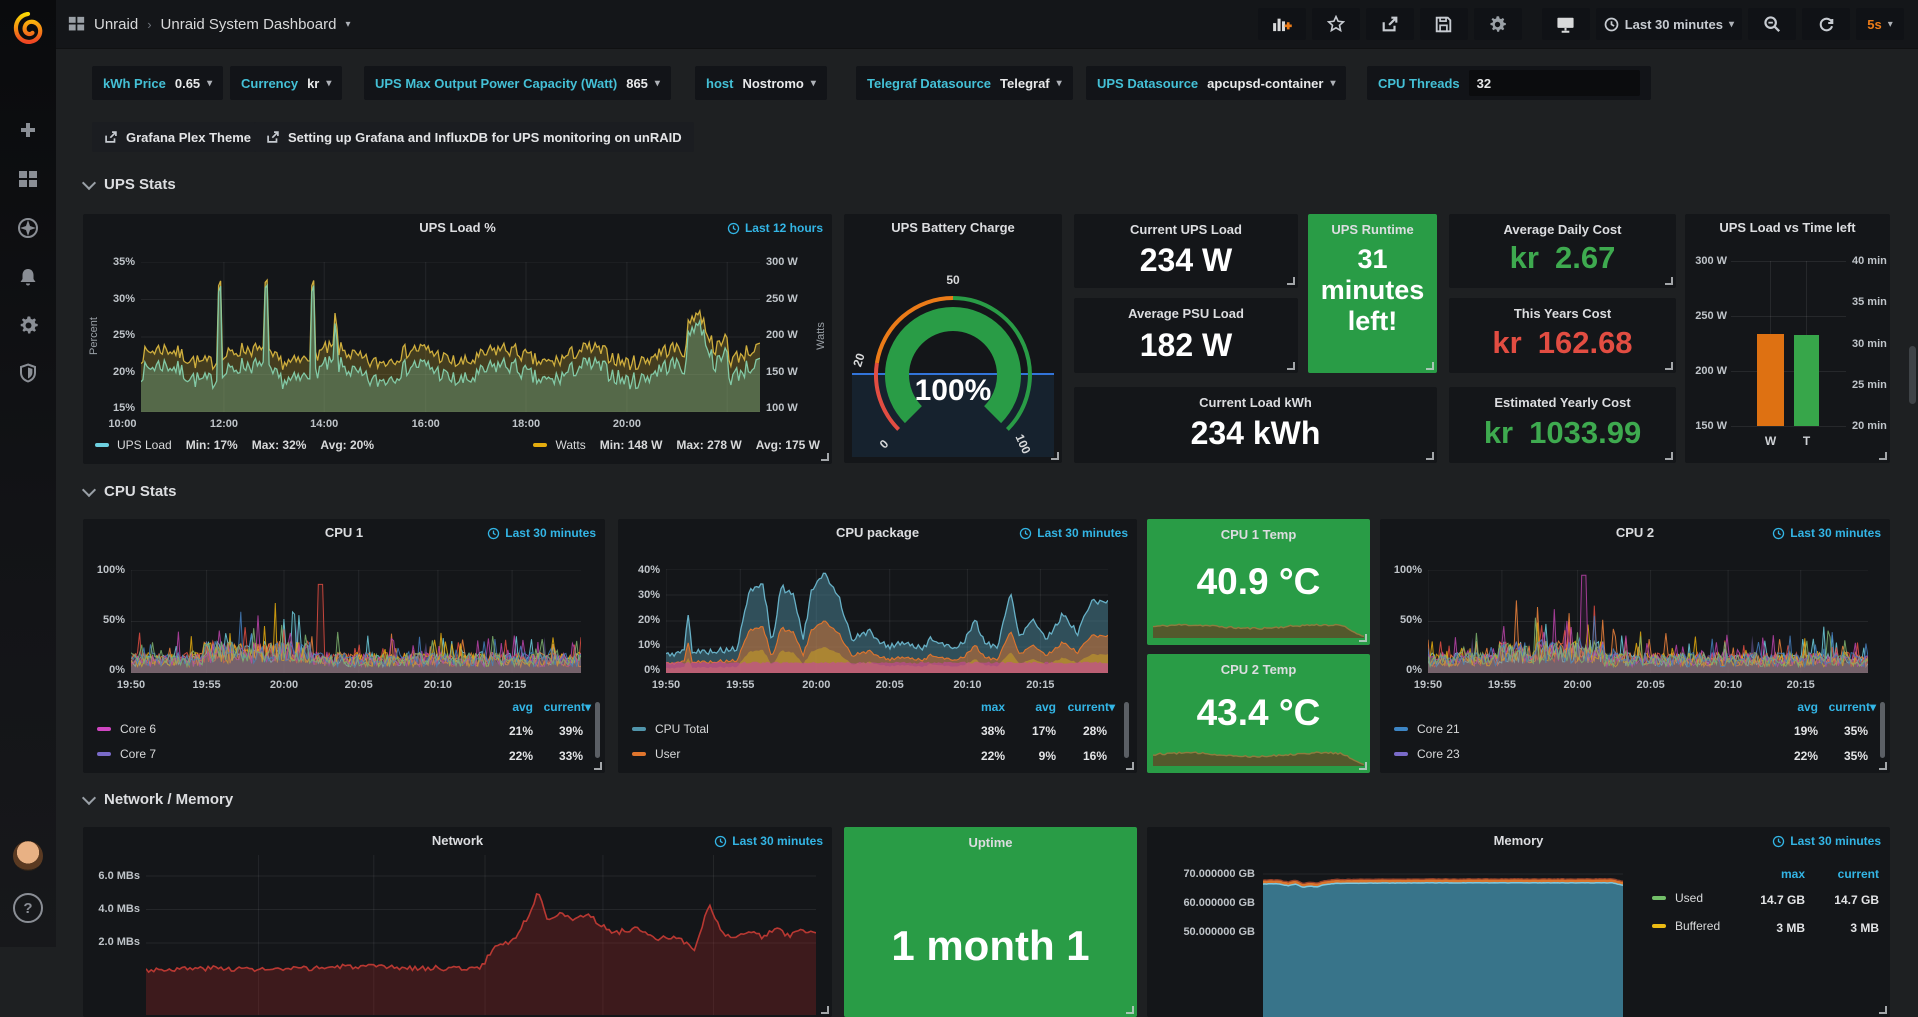 Image resolution: width=1918 pixels, height=1017 pixels. Describe the element at coordinates (953, 227) in the screenshot. I see `panel-title: UPS Battery Charge` at that location.